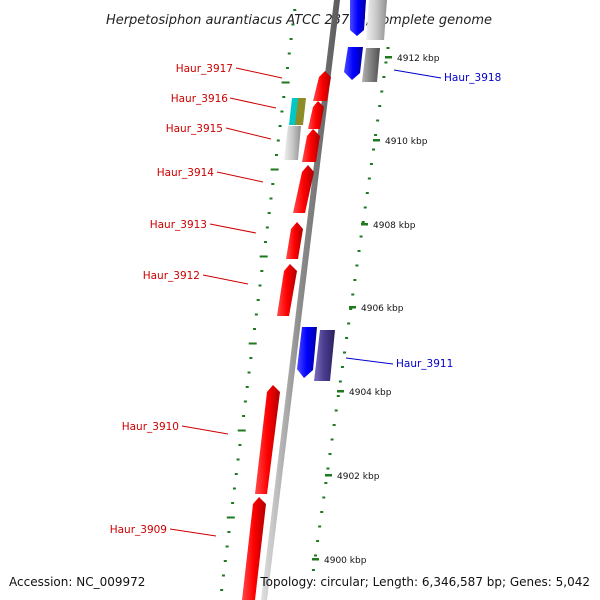  What do you see at coordinates (342, 190) in the screenshot?
I see `reverse-strand-genes` at bounding box center [342, 190].